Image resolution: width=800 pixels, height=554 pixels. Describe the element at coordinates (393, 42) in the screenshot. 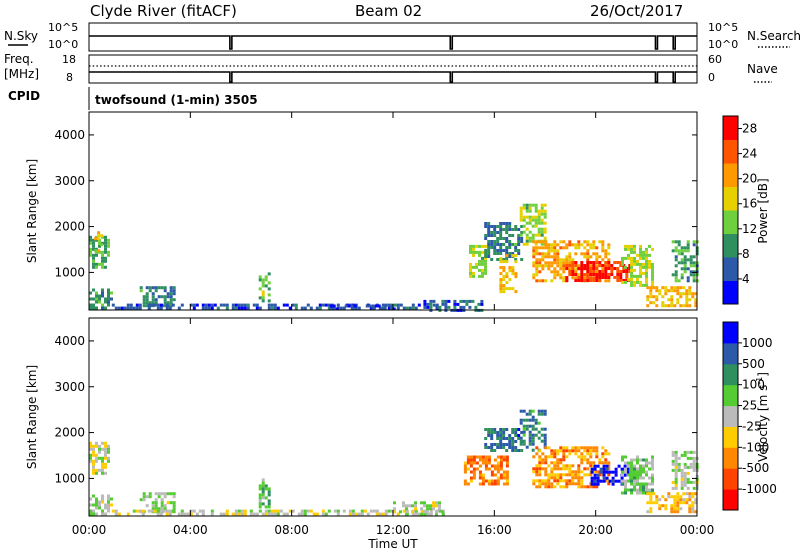

I see `noise-trace` at that location.